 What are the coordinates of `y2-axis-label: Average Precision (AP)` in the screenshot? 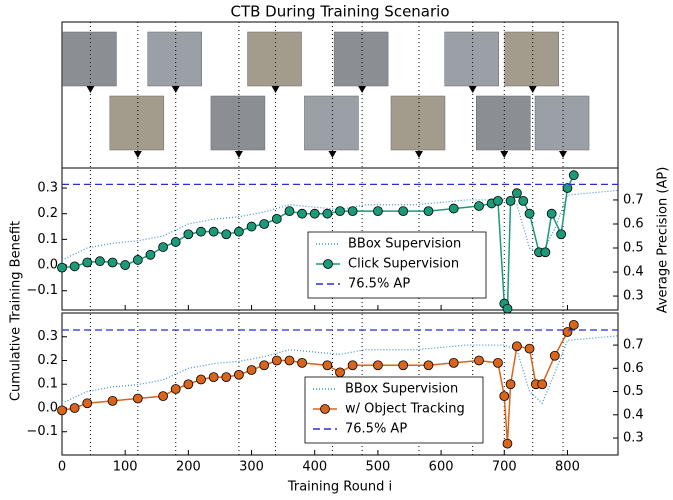 It's located at (663, 240).